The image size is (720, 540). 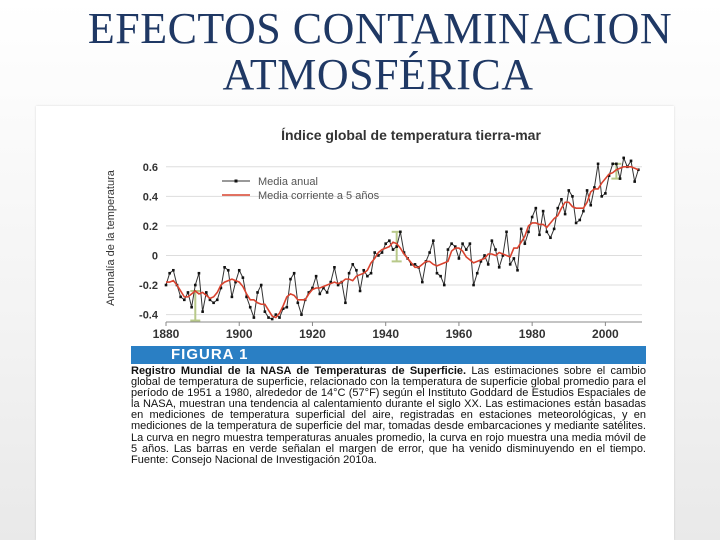 I want to click on figure-label: FIGURA 1, so click(x=388, y=355).